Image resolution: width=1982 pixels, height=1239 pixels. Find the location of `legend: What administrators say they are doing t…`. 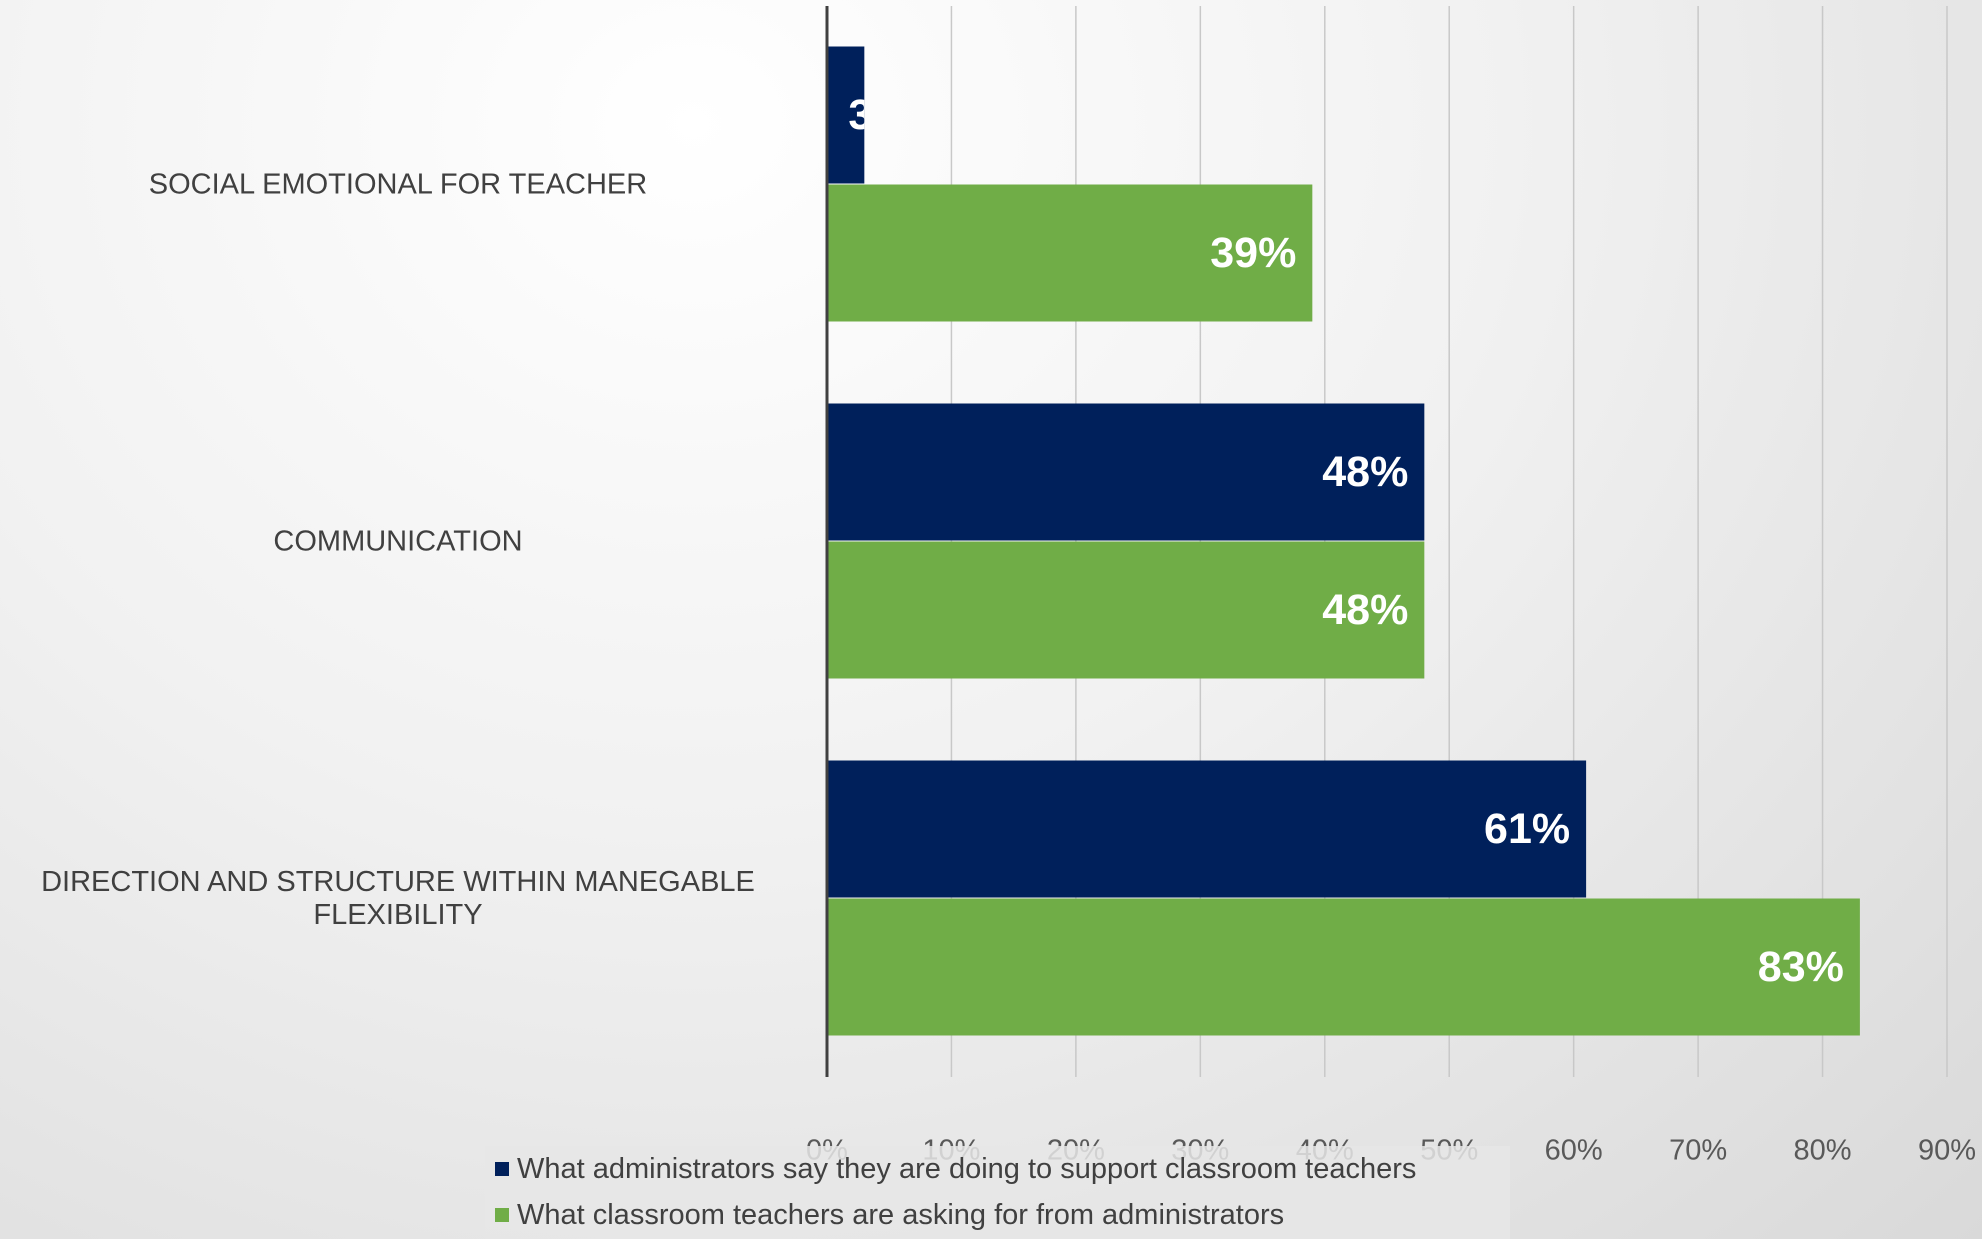

legend: What administrators say they are doing t… is located at coordinates (997, 1192).